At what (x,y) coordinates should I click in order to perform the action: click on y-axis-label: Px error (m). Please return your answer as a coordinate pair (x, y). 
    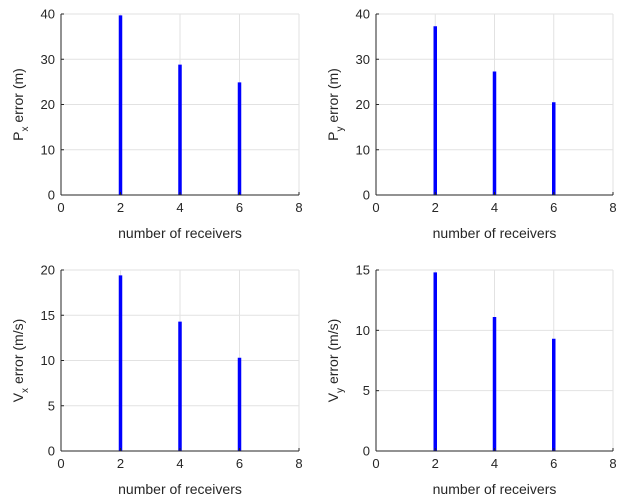
    Looking at the image, I should click on (20, 104).